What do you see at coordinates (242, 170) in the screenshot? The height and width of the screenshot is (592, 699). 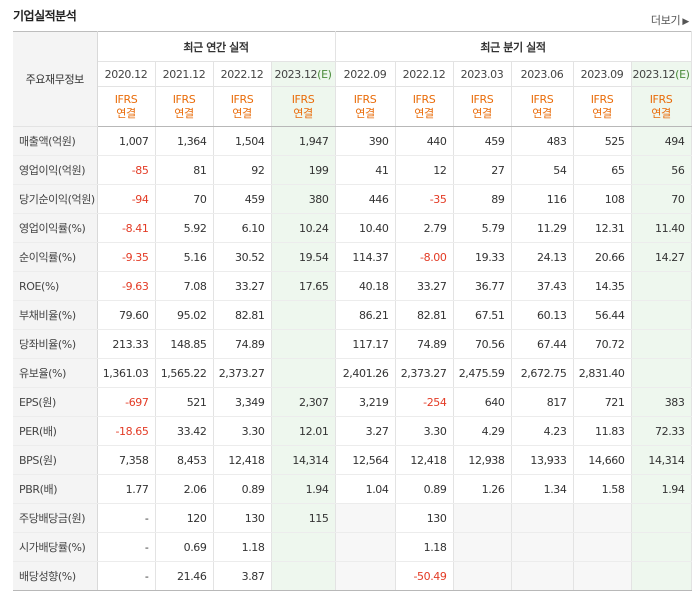 I see `table-cell: 92` at bounding box center [242, 170].